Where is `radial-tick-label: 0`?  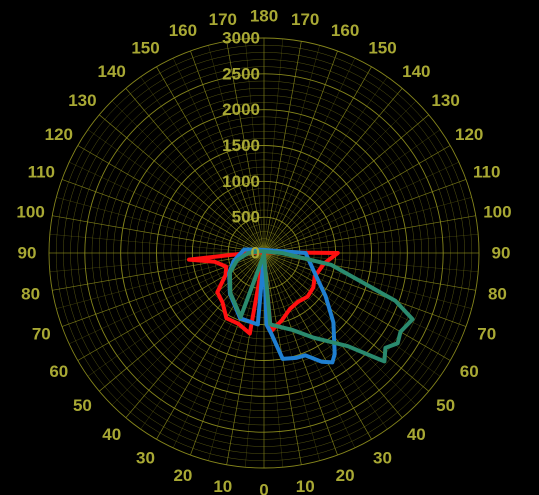
radial-tick-label: 0 is located at coordinates (255, 253).